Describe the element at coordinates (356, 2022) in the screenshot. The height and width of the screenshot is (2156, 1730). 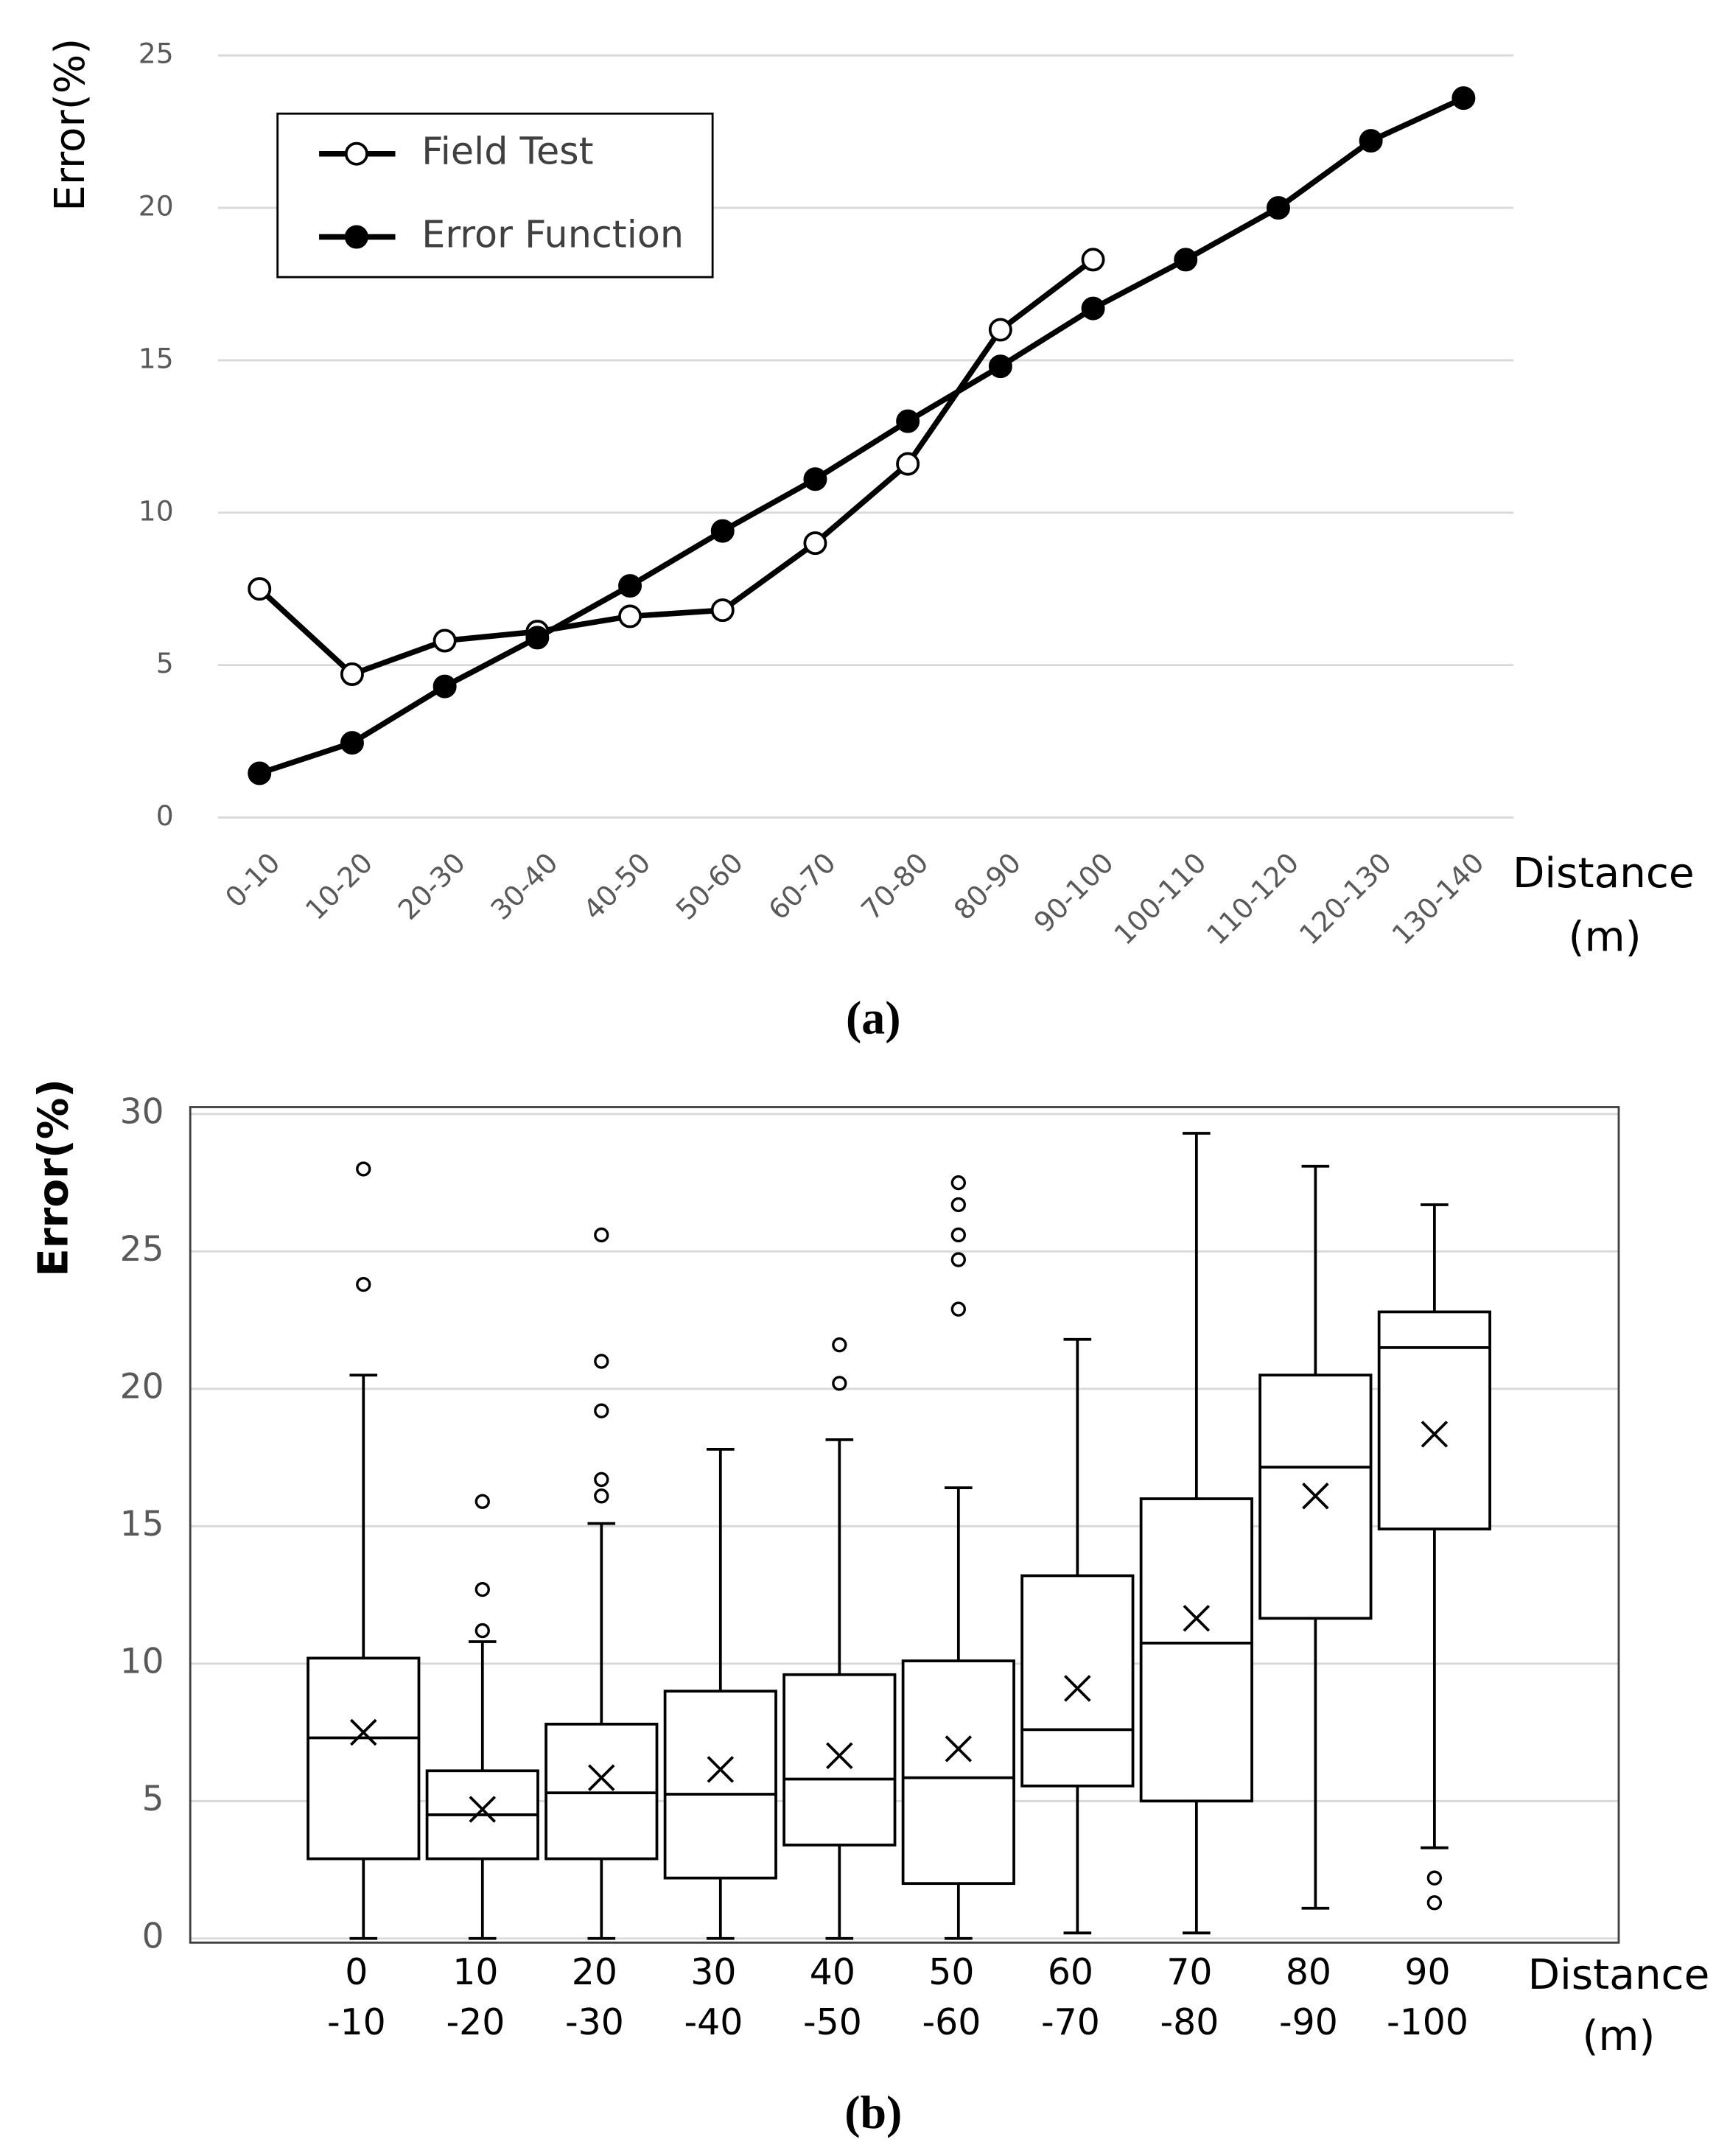
I see `x-tick-label: -10` at that location.